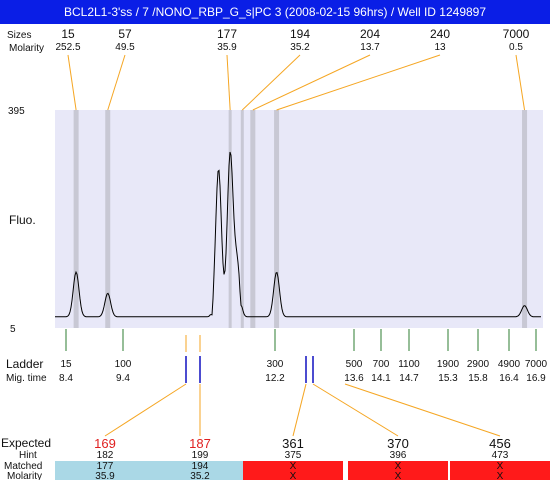 The width and height of the screenshot is (550, 480). I want to click on peak-molarity-label: 13.7, so click(370, 47).